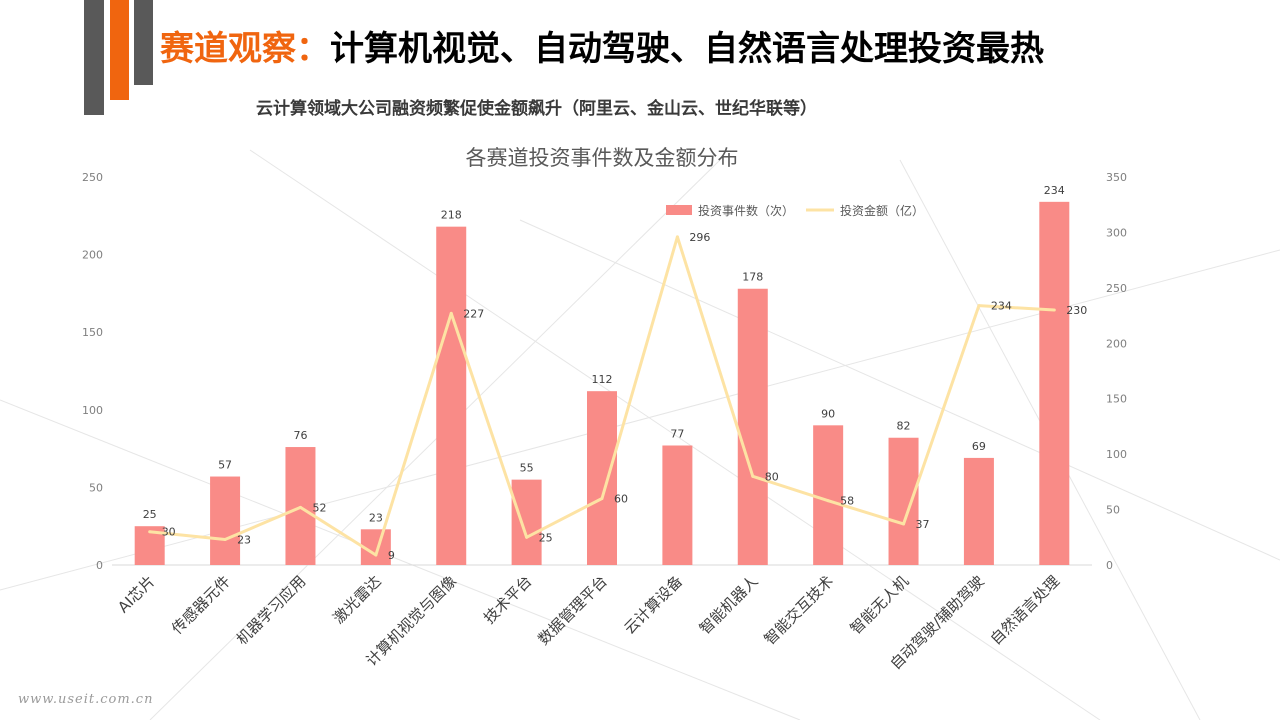  Describe the element at coordinates (527, 468) in the screenshot. I see `bar-data-label: 55` at that location.